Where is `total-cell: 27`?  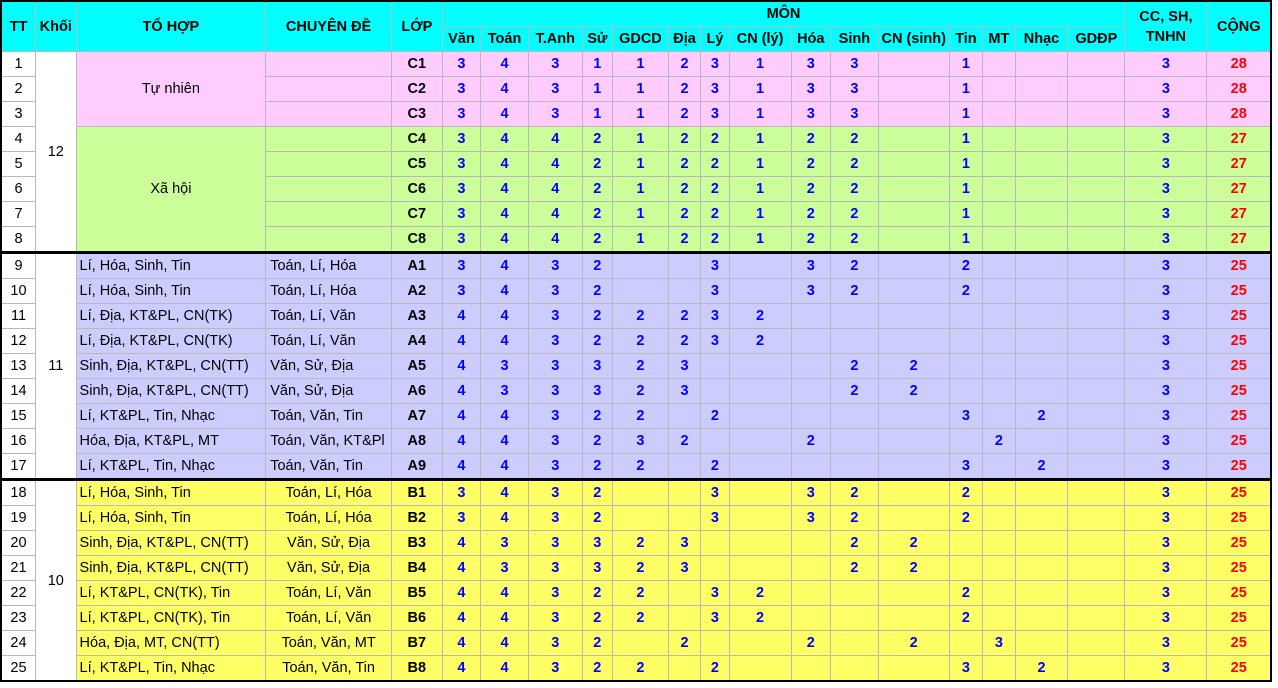 total-cell: 27 is located at coordinates (1239, 239).